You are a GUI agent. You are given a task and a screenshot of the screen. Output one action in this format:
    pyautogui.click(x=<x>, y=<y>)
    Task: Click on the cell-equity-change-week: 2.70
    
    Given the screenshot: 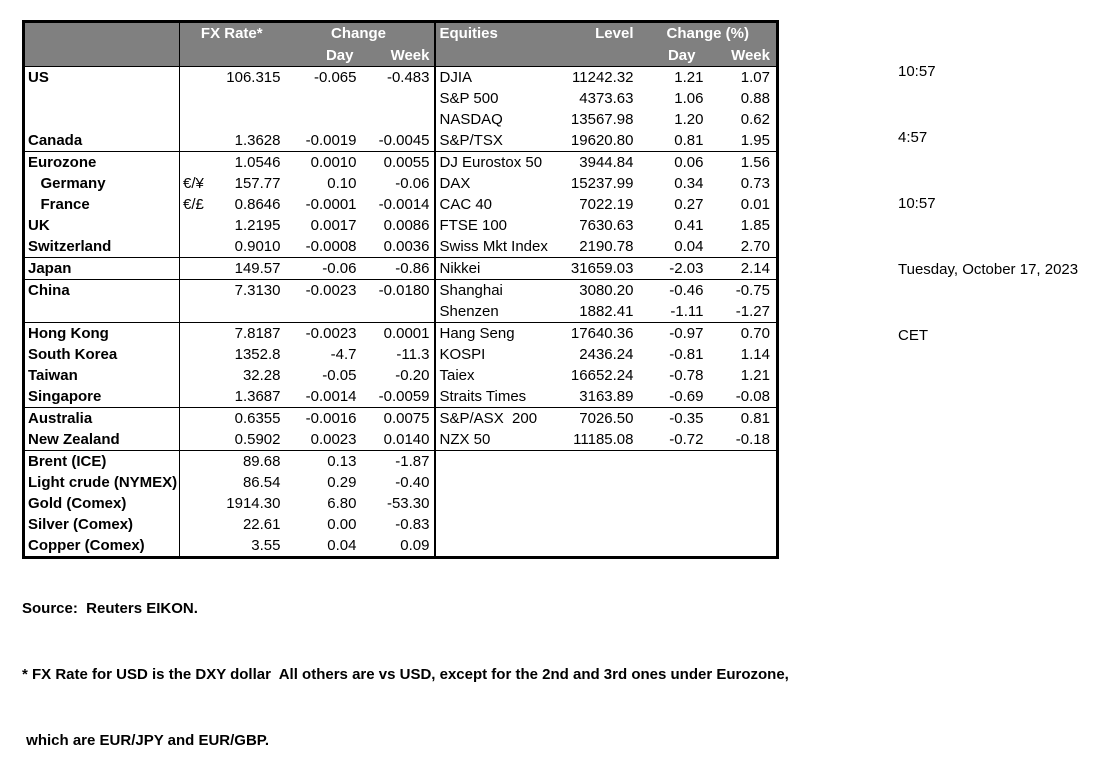 What is the action you would take?
    pyautogui.click(x=743, y=247)
    